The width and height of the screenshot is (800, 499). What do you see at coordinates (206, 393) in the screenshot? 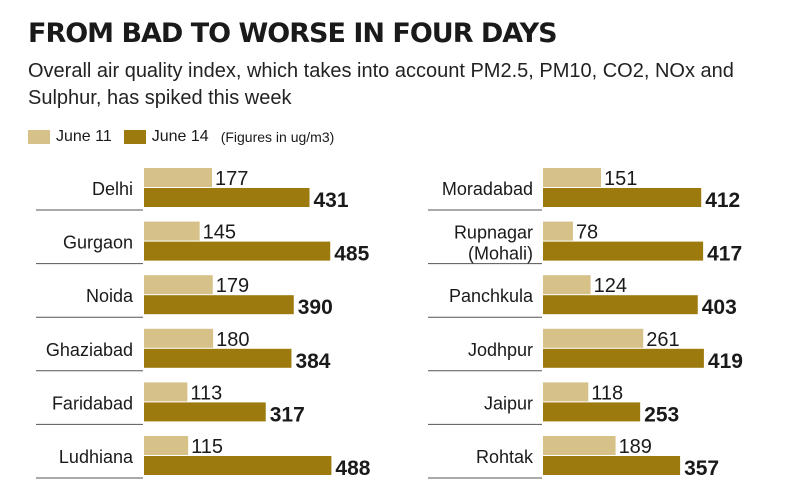
I see `value-label-june11: 113` at bounding box center [206, 393].